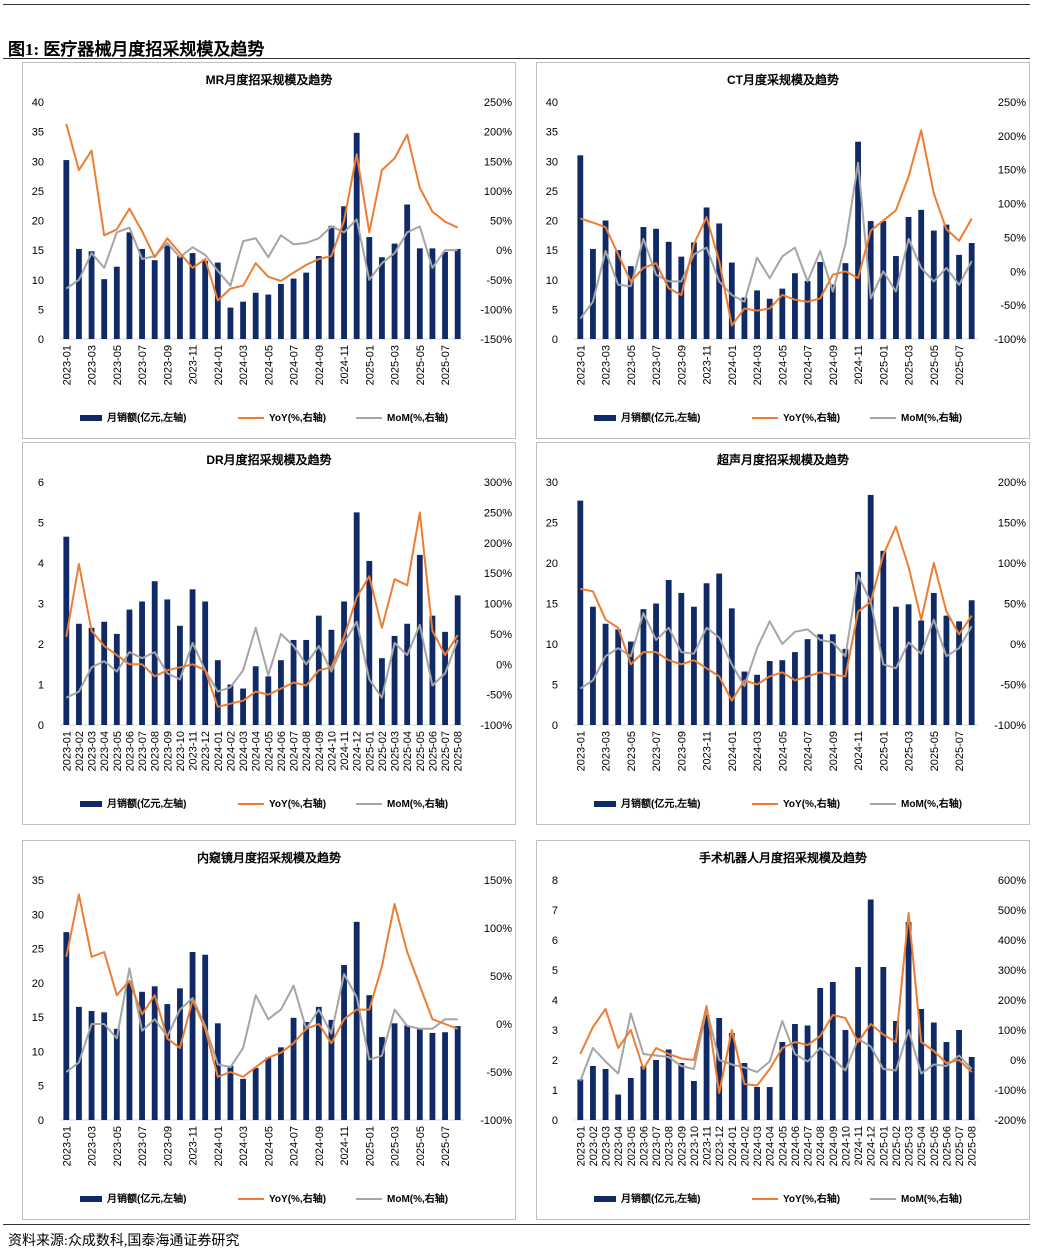  What do you see at coordinates (811, 1198) in the screenshot?
I see `legend-yoy-label: YoY(%,右轴)` at bounding box center [811, 1198].